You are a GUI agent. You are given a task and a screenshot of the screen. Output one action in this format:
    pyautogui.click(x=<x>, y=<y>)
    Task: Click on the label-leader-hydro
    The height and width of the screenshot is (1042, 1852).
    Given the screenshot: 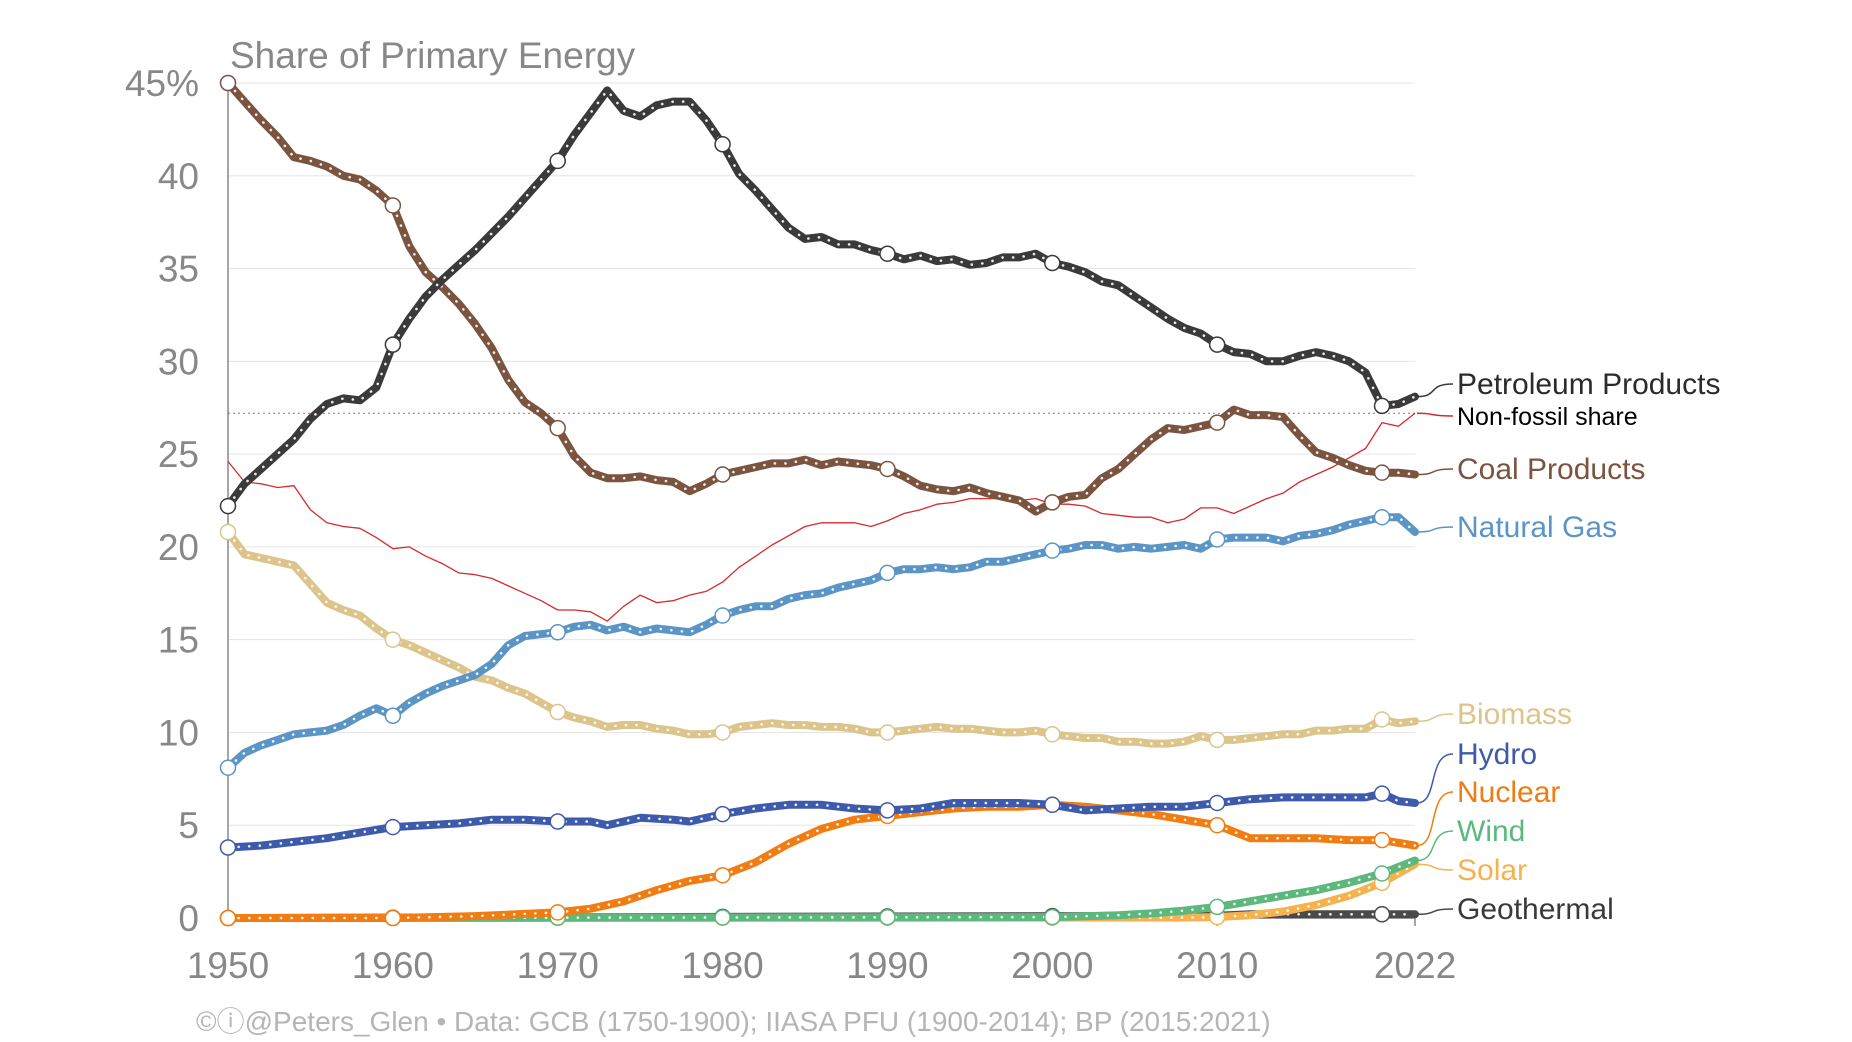 What is the action you would take?
    pyautogui.click(x=1435, y=778)
    